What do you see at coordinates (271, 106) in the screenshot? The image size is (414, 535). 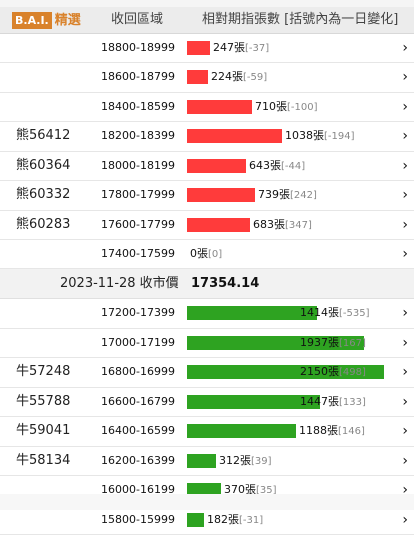 I see `row-count: 710張` at bounding box center [271, 106].